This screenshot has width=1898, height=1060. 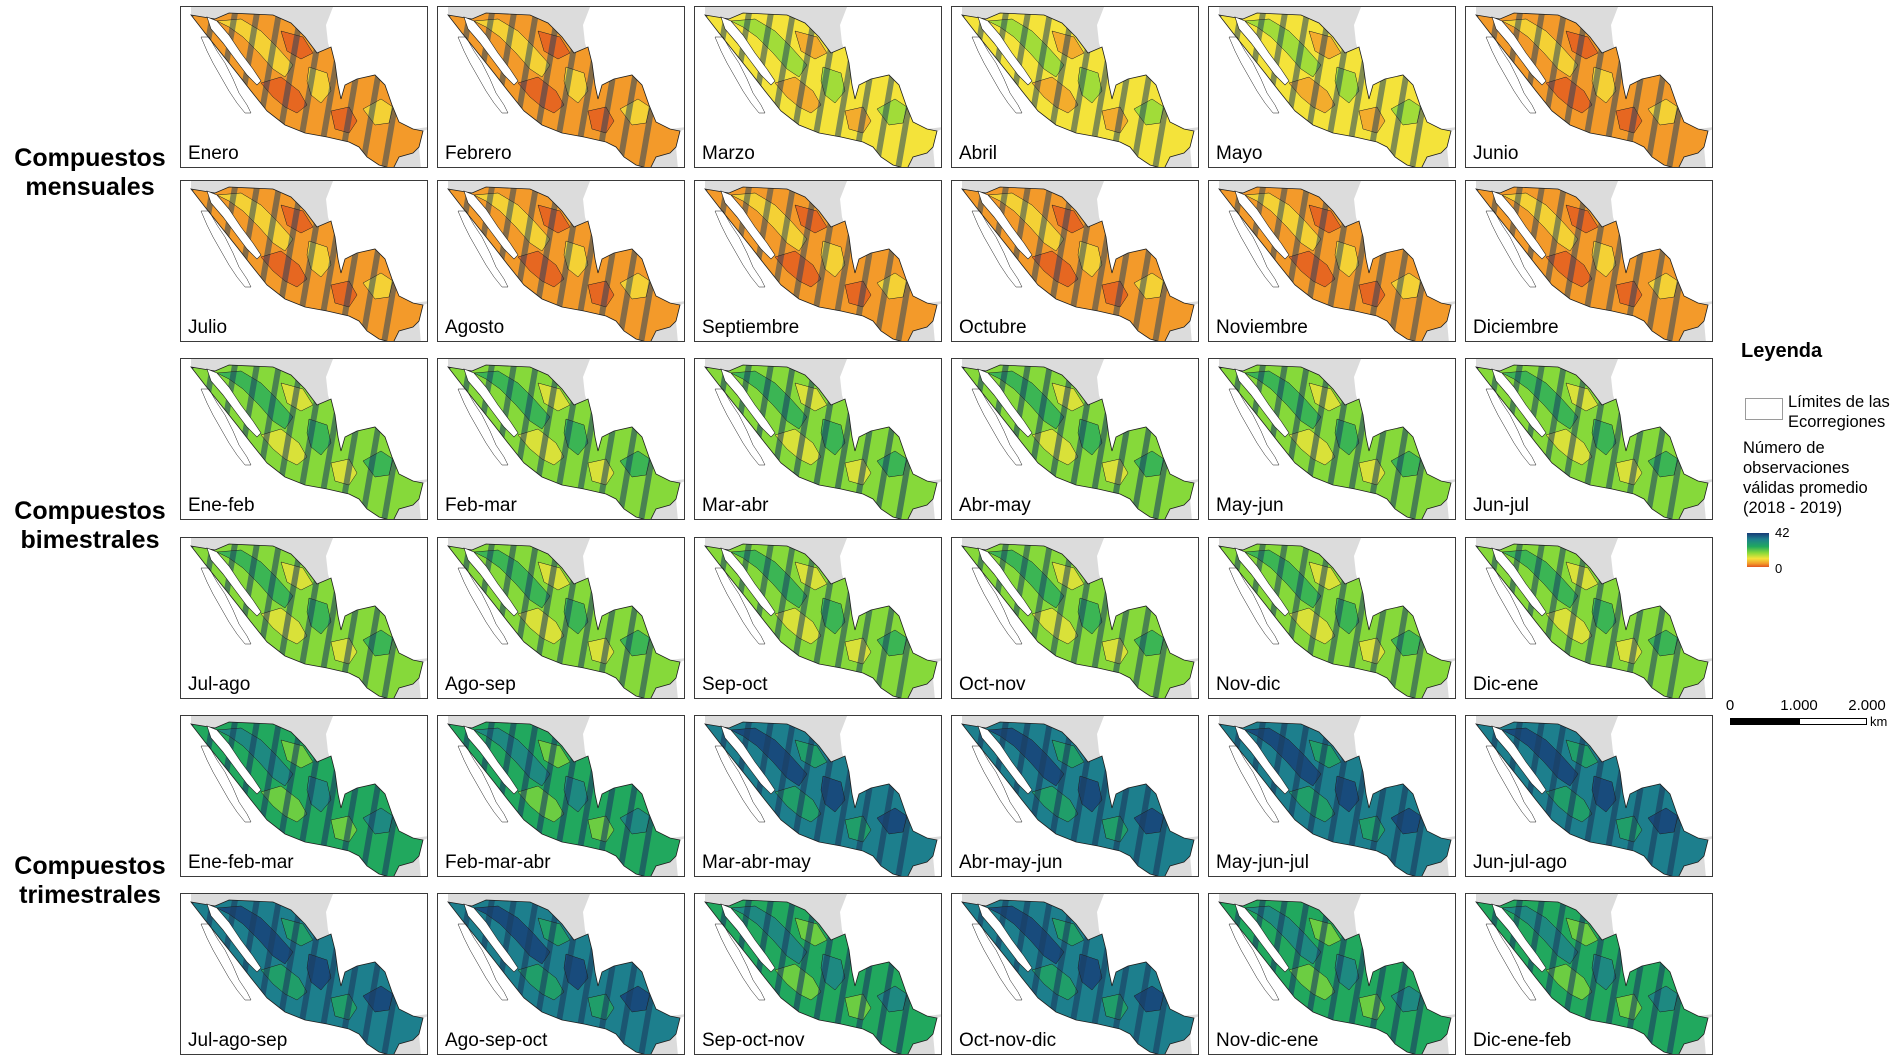 What do you see at coordinates (1837, 422) in the screenshot?
I see `legend-boundary-line: Ecorregiones` at bounding box center [1837, 422].